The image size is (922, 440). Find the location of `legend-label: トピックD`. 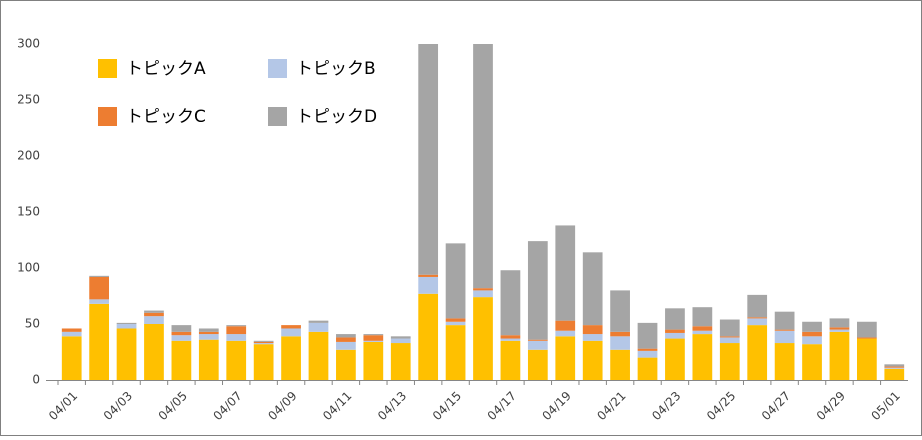

legend-label: トピックD is located at coordinates (336, 117).